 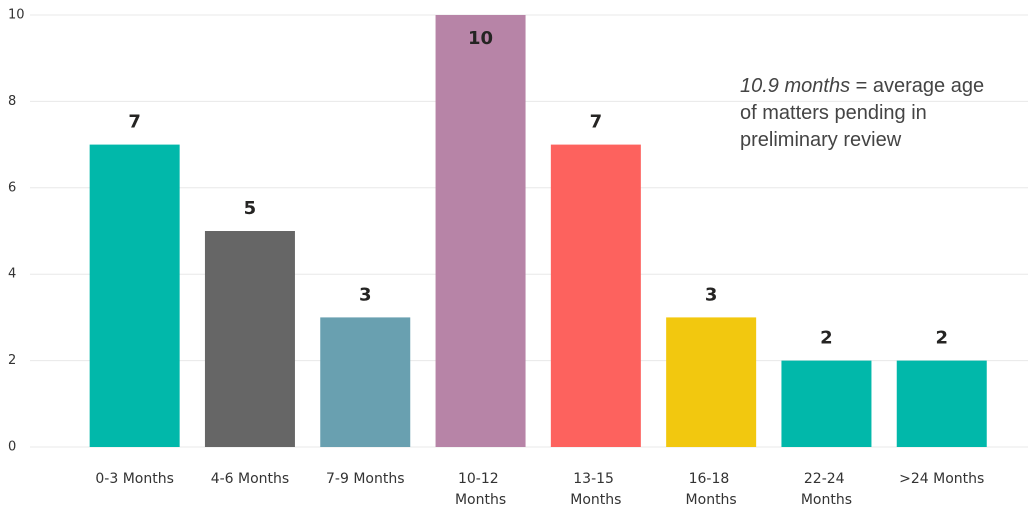 I want to click on x-tick-label: 0-3 Months, so click(x=134, y=479).